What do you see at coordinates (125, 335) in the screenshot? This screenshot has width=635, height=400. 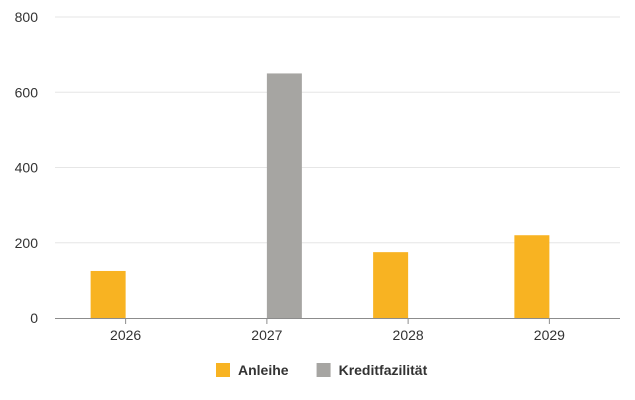 I see `x-tick-label: 2026` at bounding box center [125, 335].